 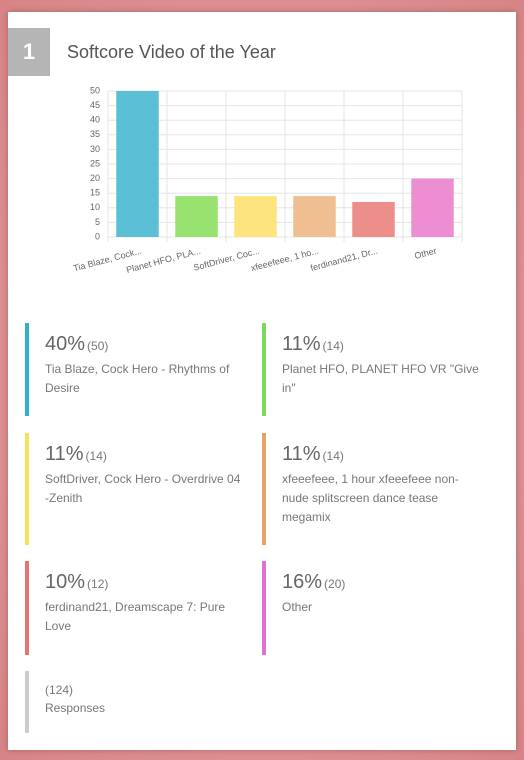 What do you see at coordinates (335, 584) in the screenshot?
I see `result-count: (20)` at bounding box center [335, 584].